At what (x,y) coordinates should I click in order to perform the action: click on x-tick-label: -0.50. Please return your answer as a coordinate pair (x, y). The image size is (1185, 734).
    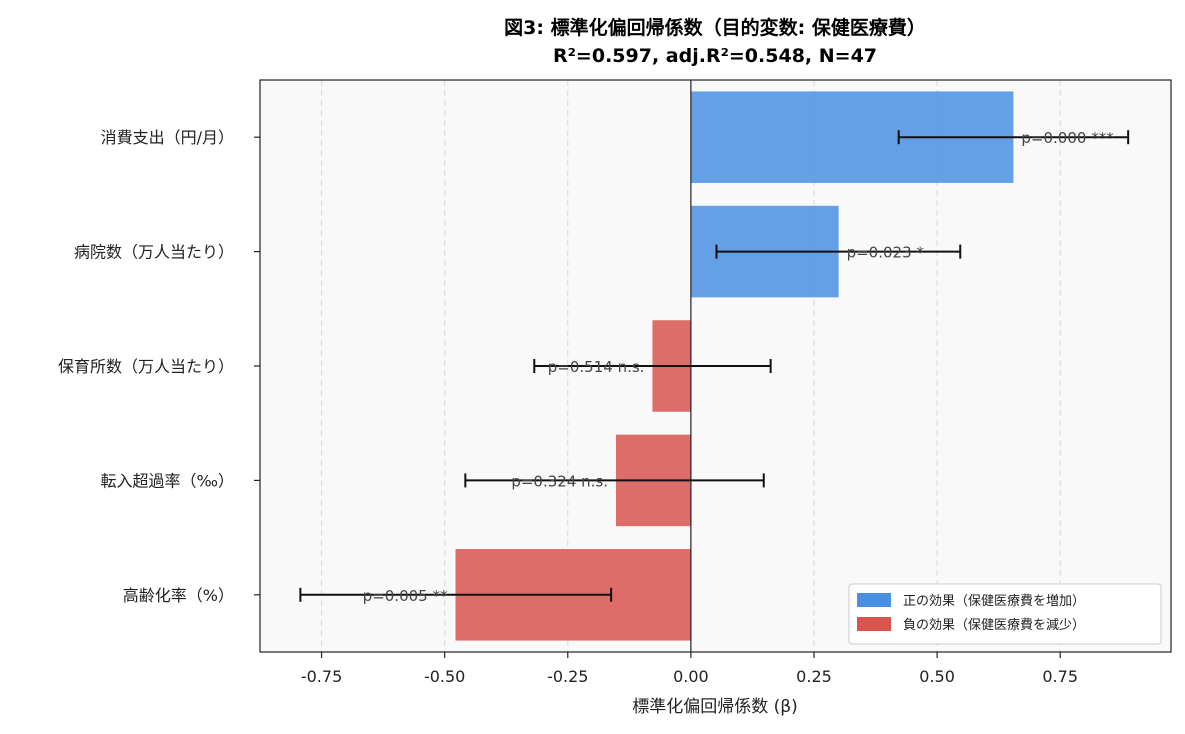
    Looking at the image, I should click on (444, 676).